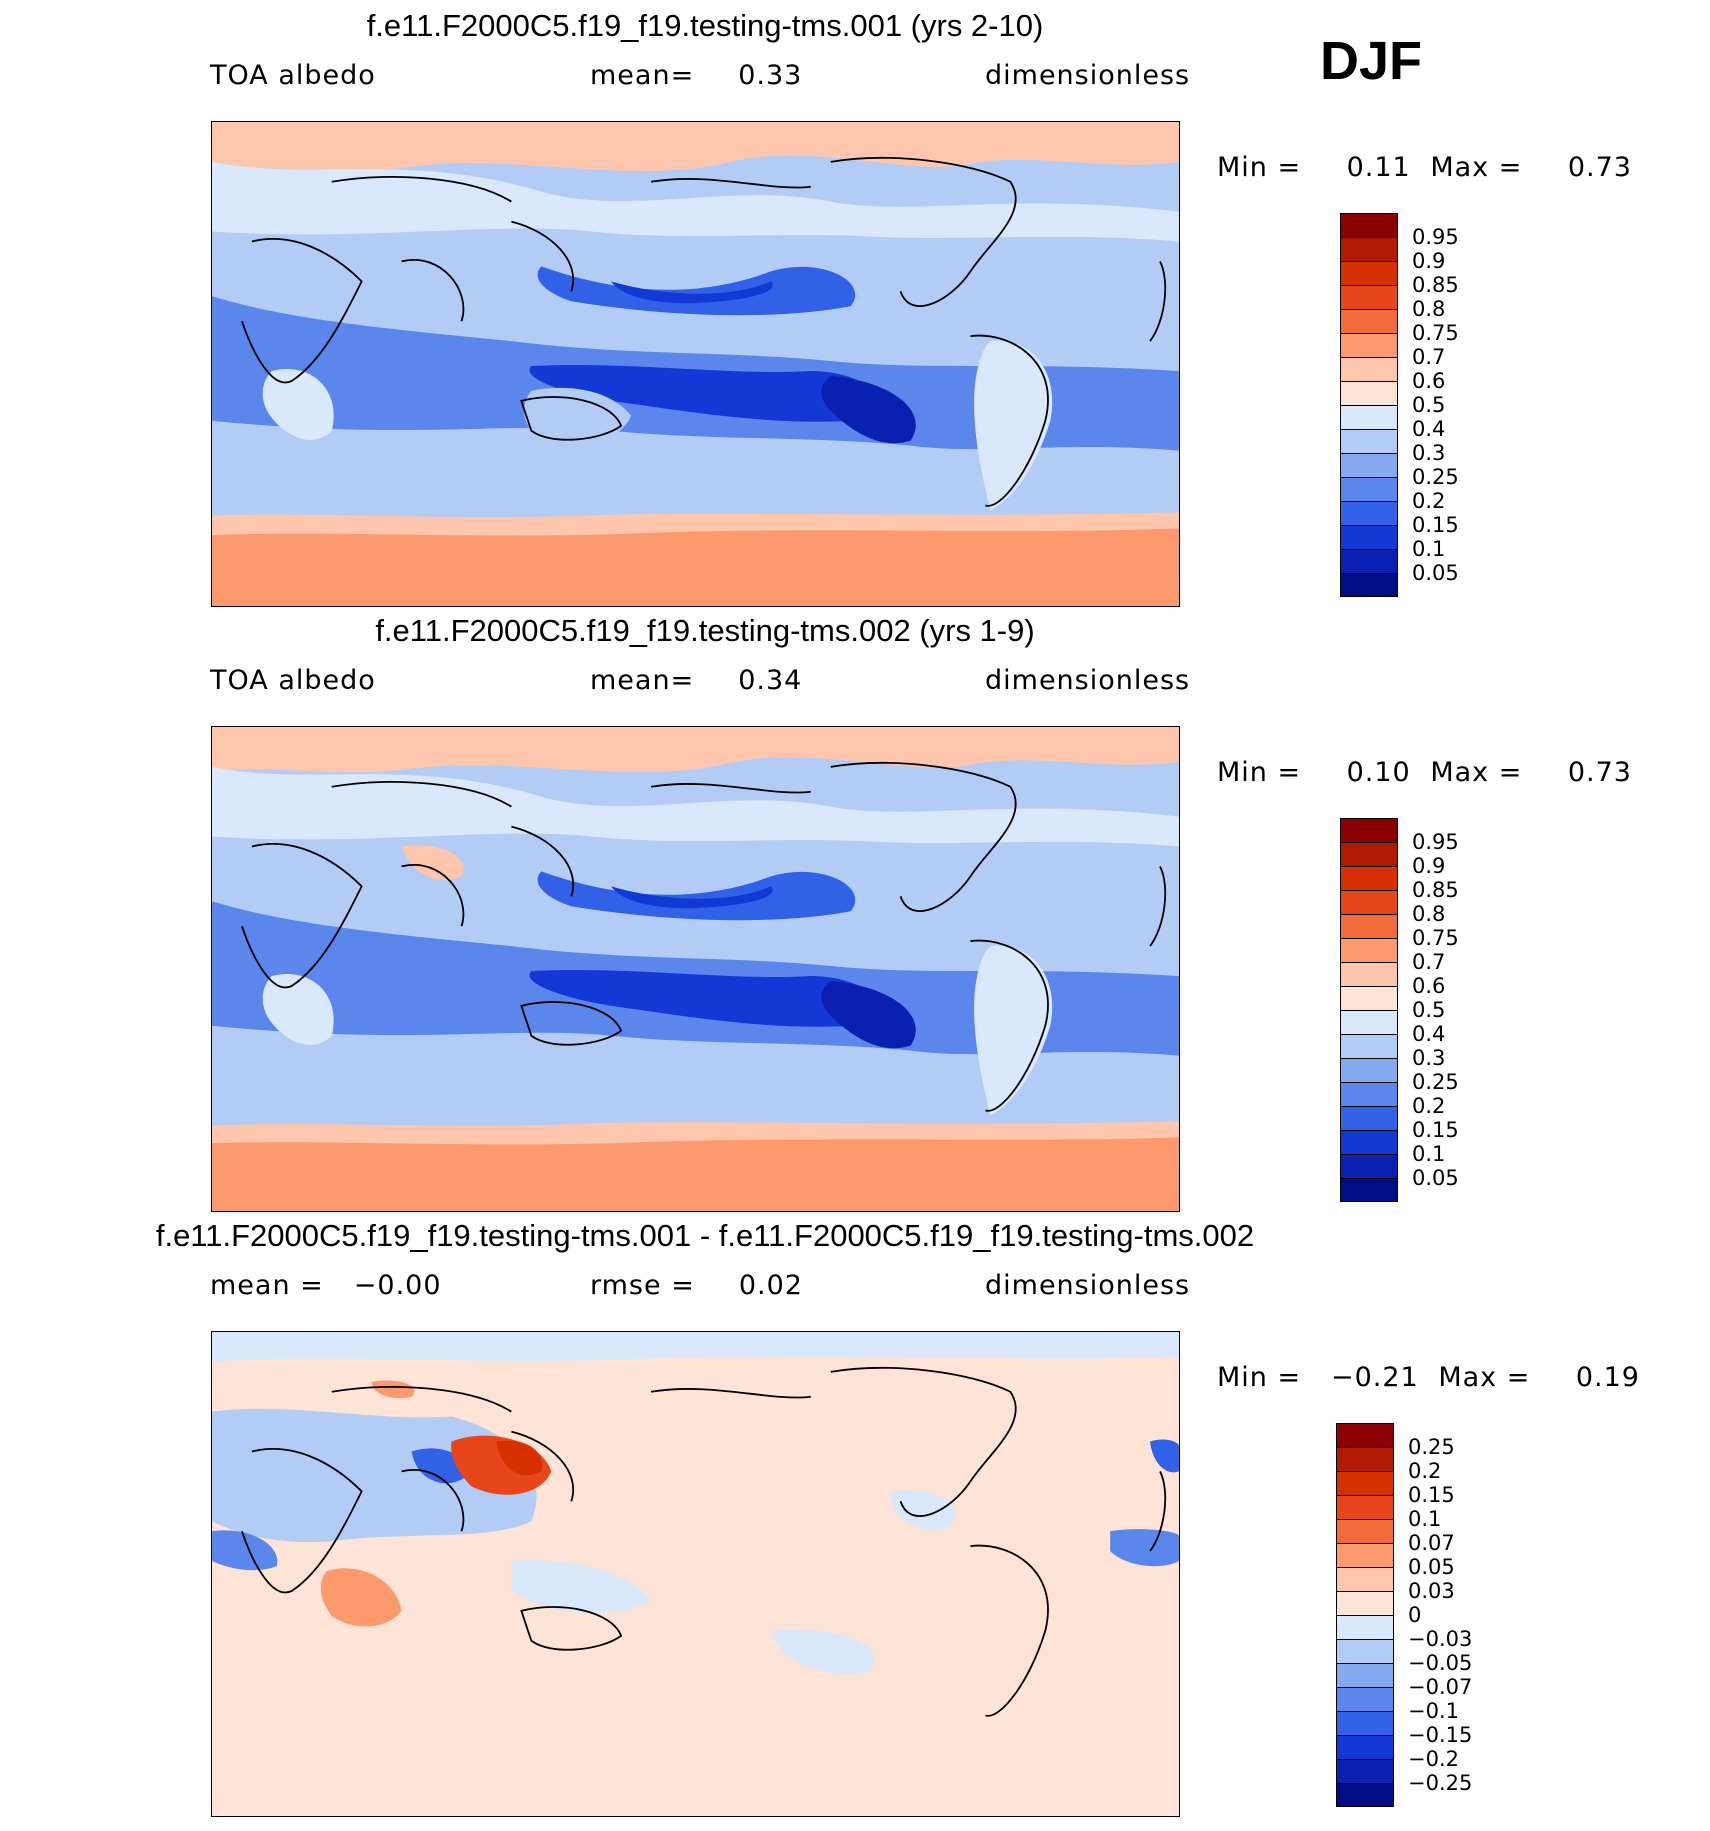  What do you see at coordinates (696, 680) in the screenshot?
I see `mean-stat: mean= 0.34` at bounding box center [696, 680].